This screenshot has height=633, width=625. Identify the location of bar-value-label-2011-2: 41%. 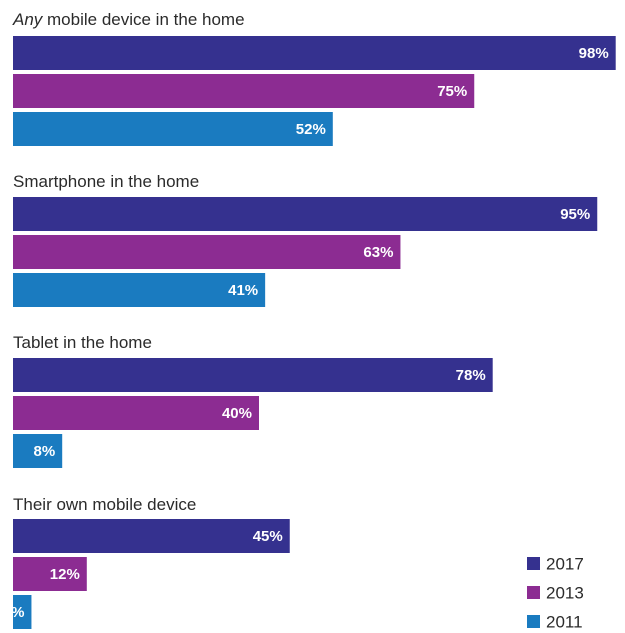
(243, 290).